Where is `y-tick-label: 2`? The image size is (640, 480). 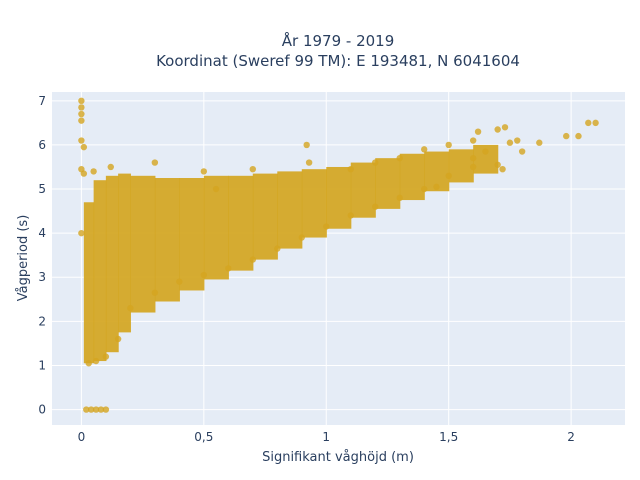 y-tick-label: 2 is located at coordinates (42, 321).